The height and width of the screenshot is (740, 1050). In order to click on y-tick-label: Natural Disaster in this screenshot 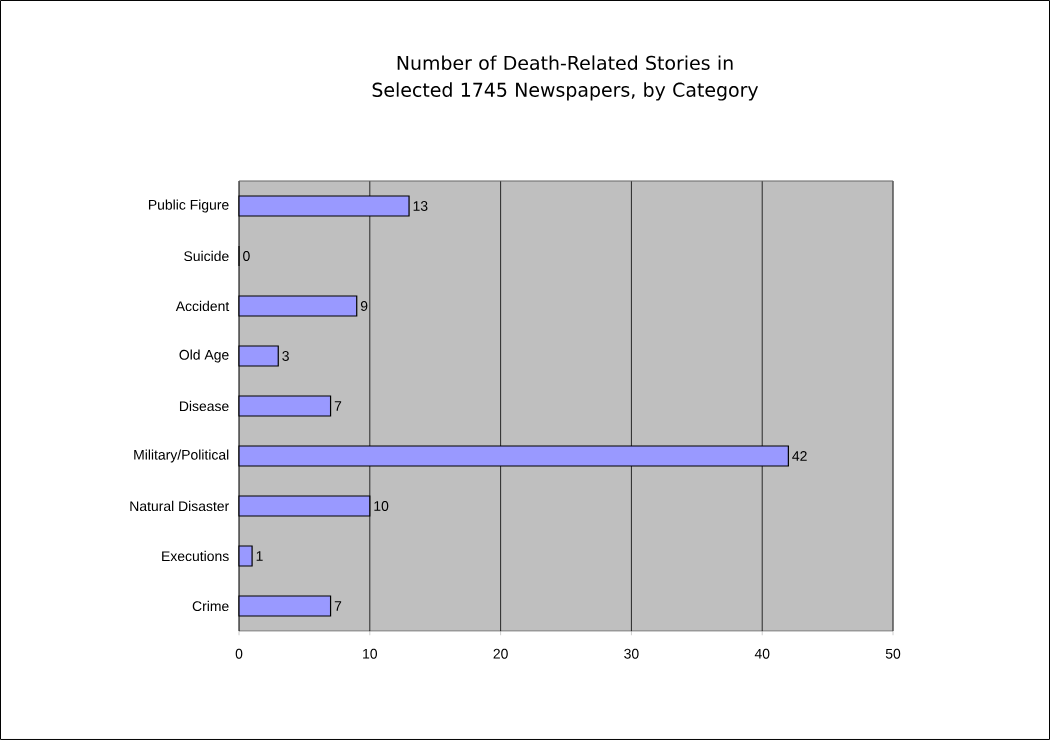, I will do `click(179, 506)`.